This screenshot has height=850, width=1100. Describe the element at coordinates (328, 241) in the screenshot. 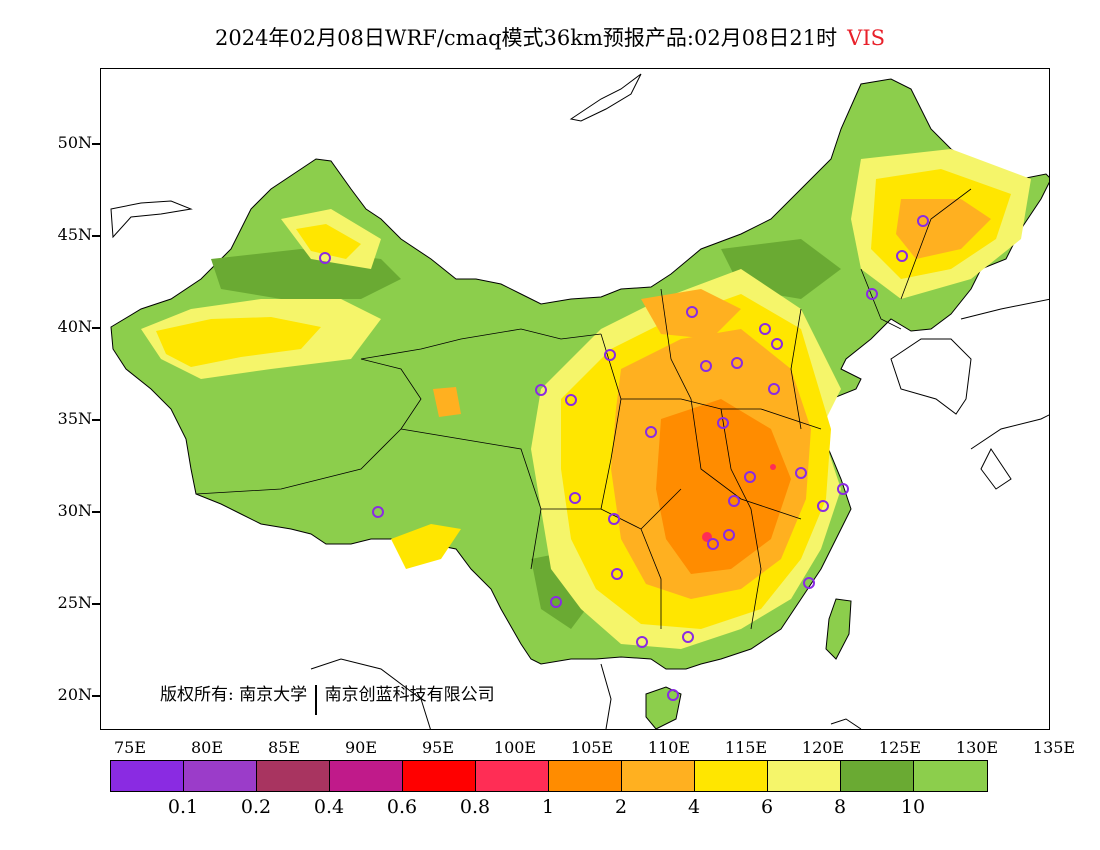

I see `zone-4-6-dzungaria` at that location.